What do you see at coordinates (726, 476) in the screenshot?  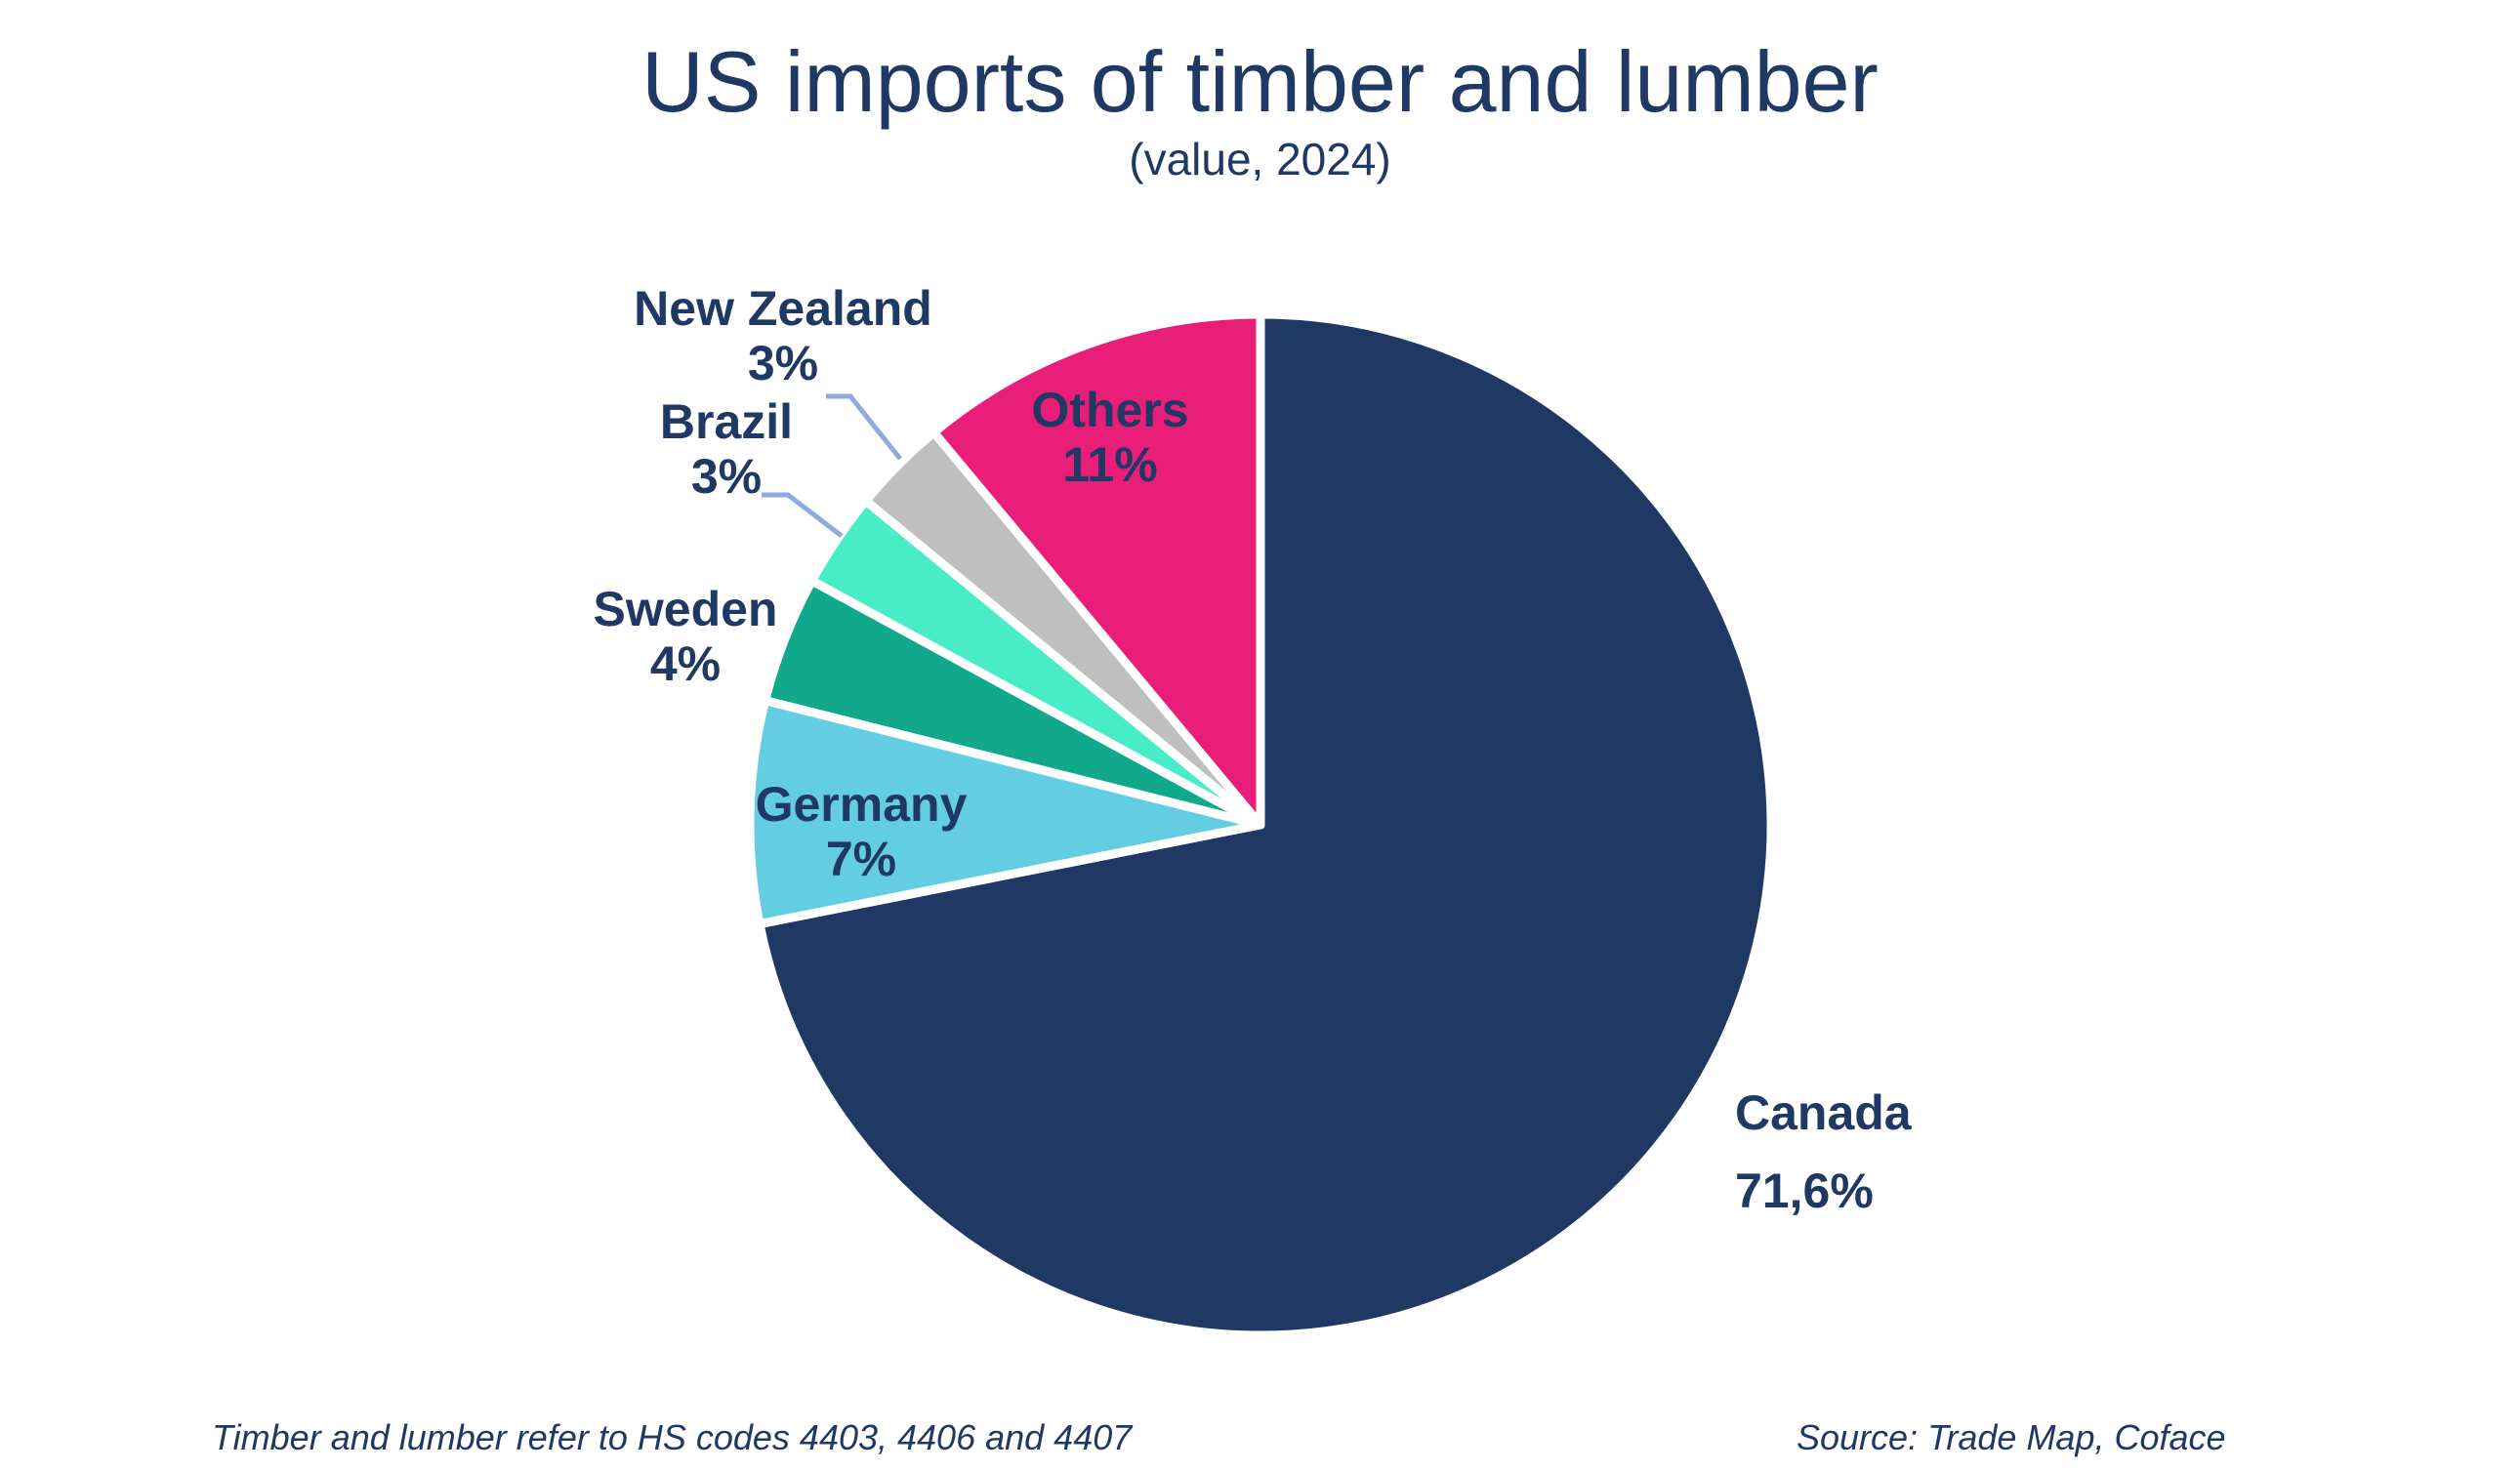 I see `label-brazil-pct: 3%` at bounding box center [726, 476].